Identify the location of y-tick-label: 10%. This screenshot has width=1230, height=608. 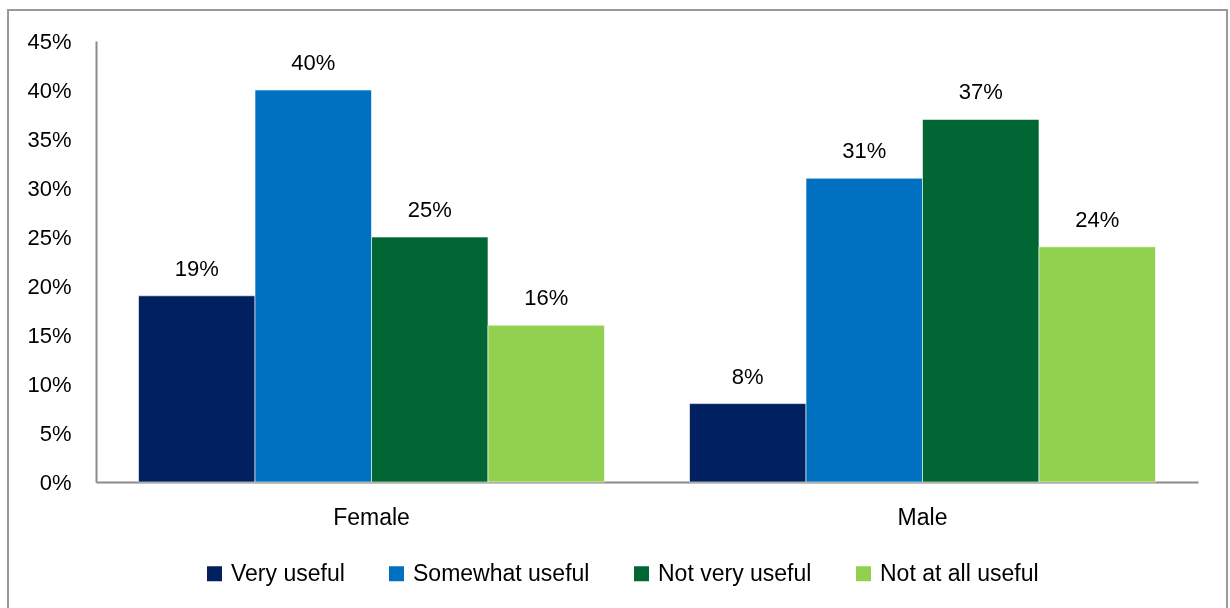
(49, 384).